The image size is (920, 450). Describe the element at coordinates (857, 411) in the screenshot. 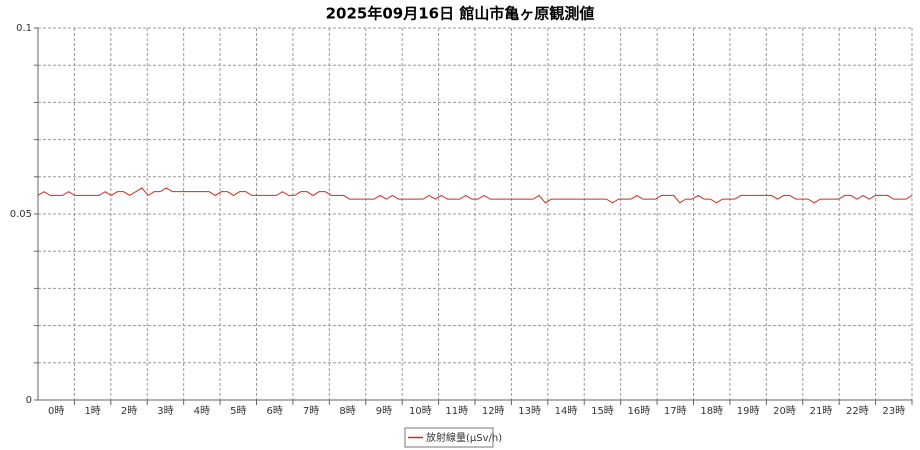

I see `x-tick-label: 22時` at that location.